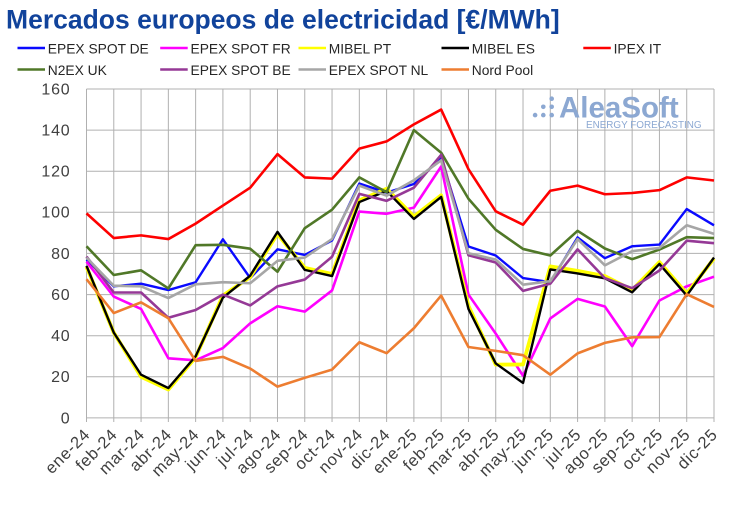 The width and height of the screenshot is (730, 511). I want to click on svg-text: 20, so click(60, 377).